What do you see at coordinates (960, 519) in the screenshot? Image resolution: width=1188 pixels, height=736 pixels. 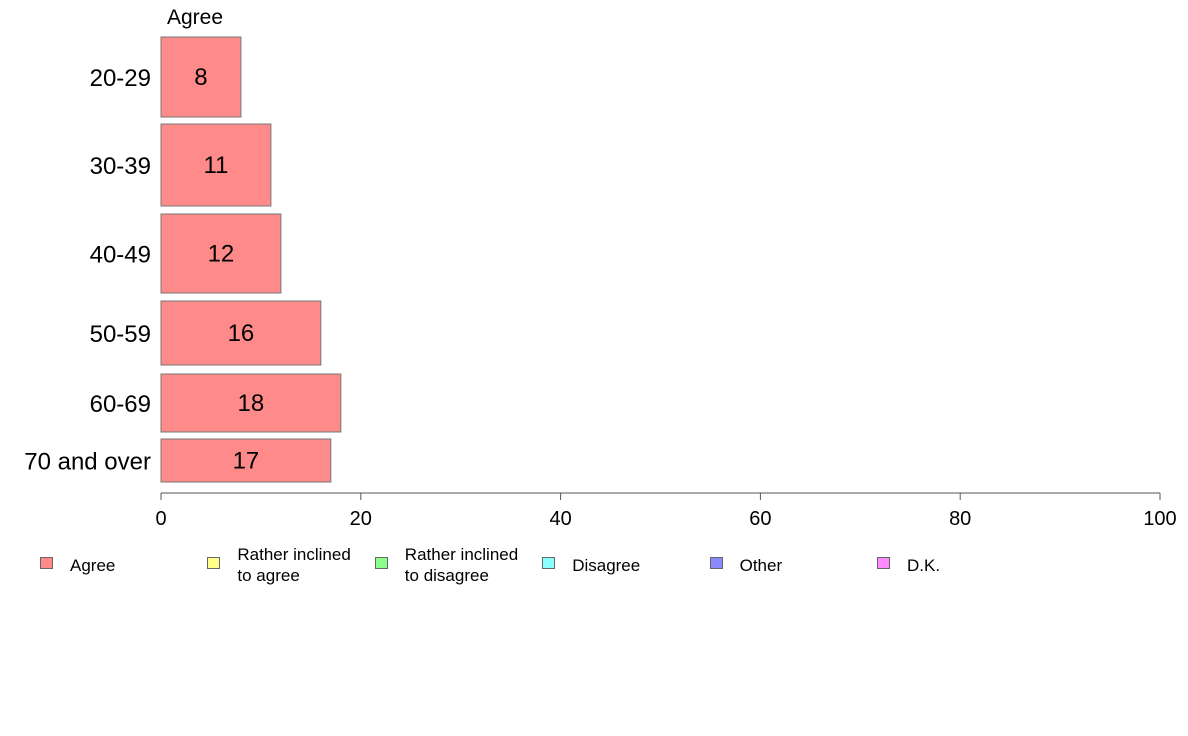 I see `x-tick-label: 80` at bounding box center [960, 519].